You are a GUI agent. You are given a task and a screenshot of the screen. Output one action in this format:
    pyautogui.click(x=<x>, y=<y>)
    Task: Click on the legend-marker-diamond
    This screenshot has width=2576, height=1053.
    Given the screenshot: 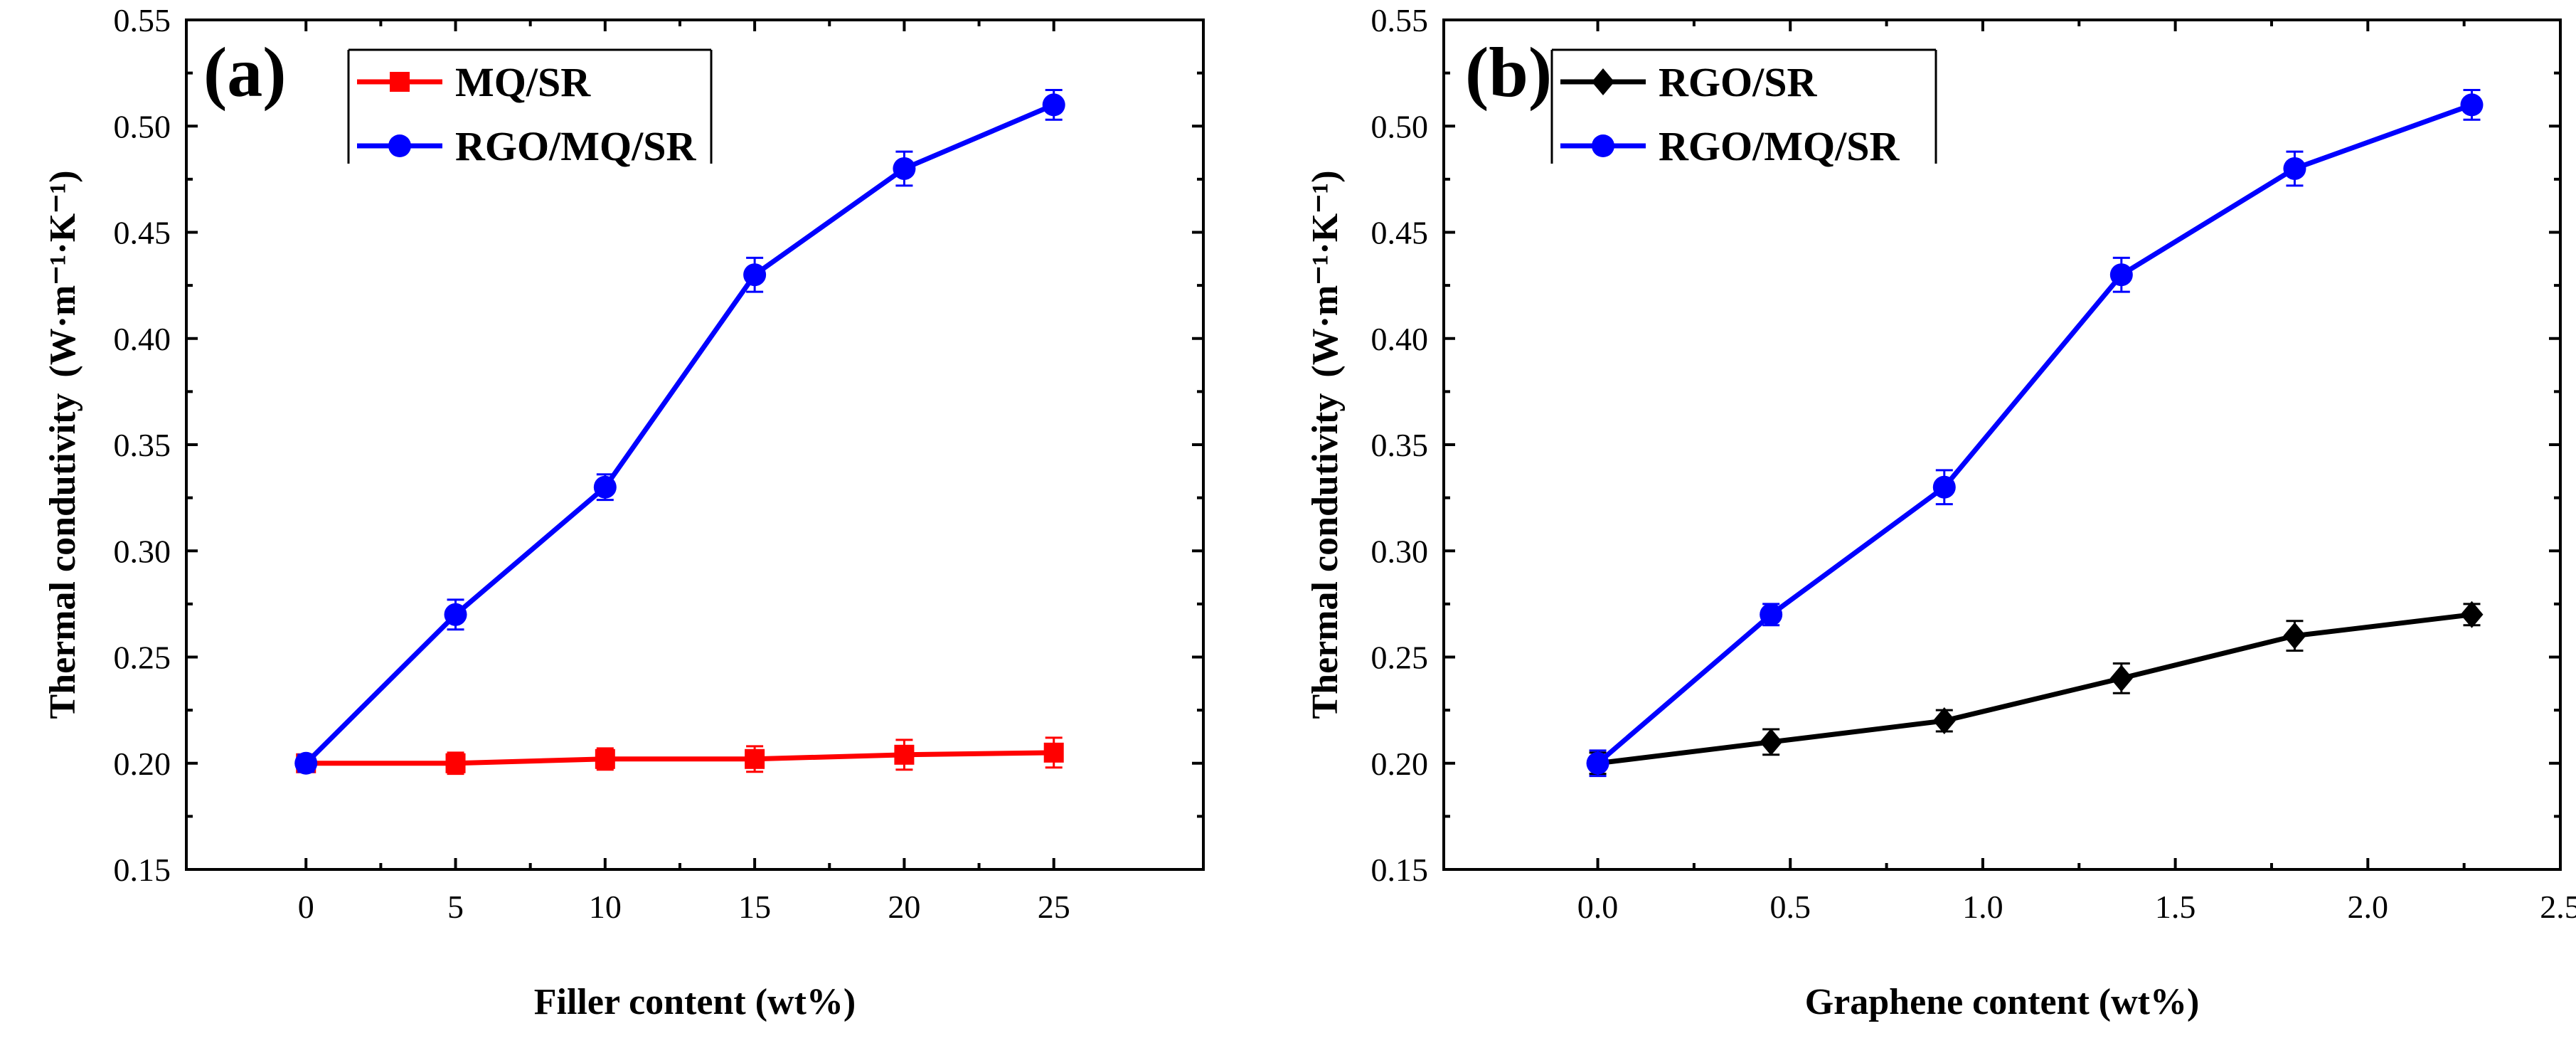 What is the action you would take?
    pyautogui.click(x=1603, y=81)
    